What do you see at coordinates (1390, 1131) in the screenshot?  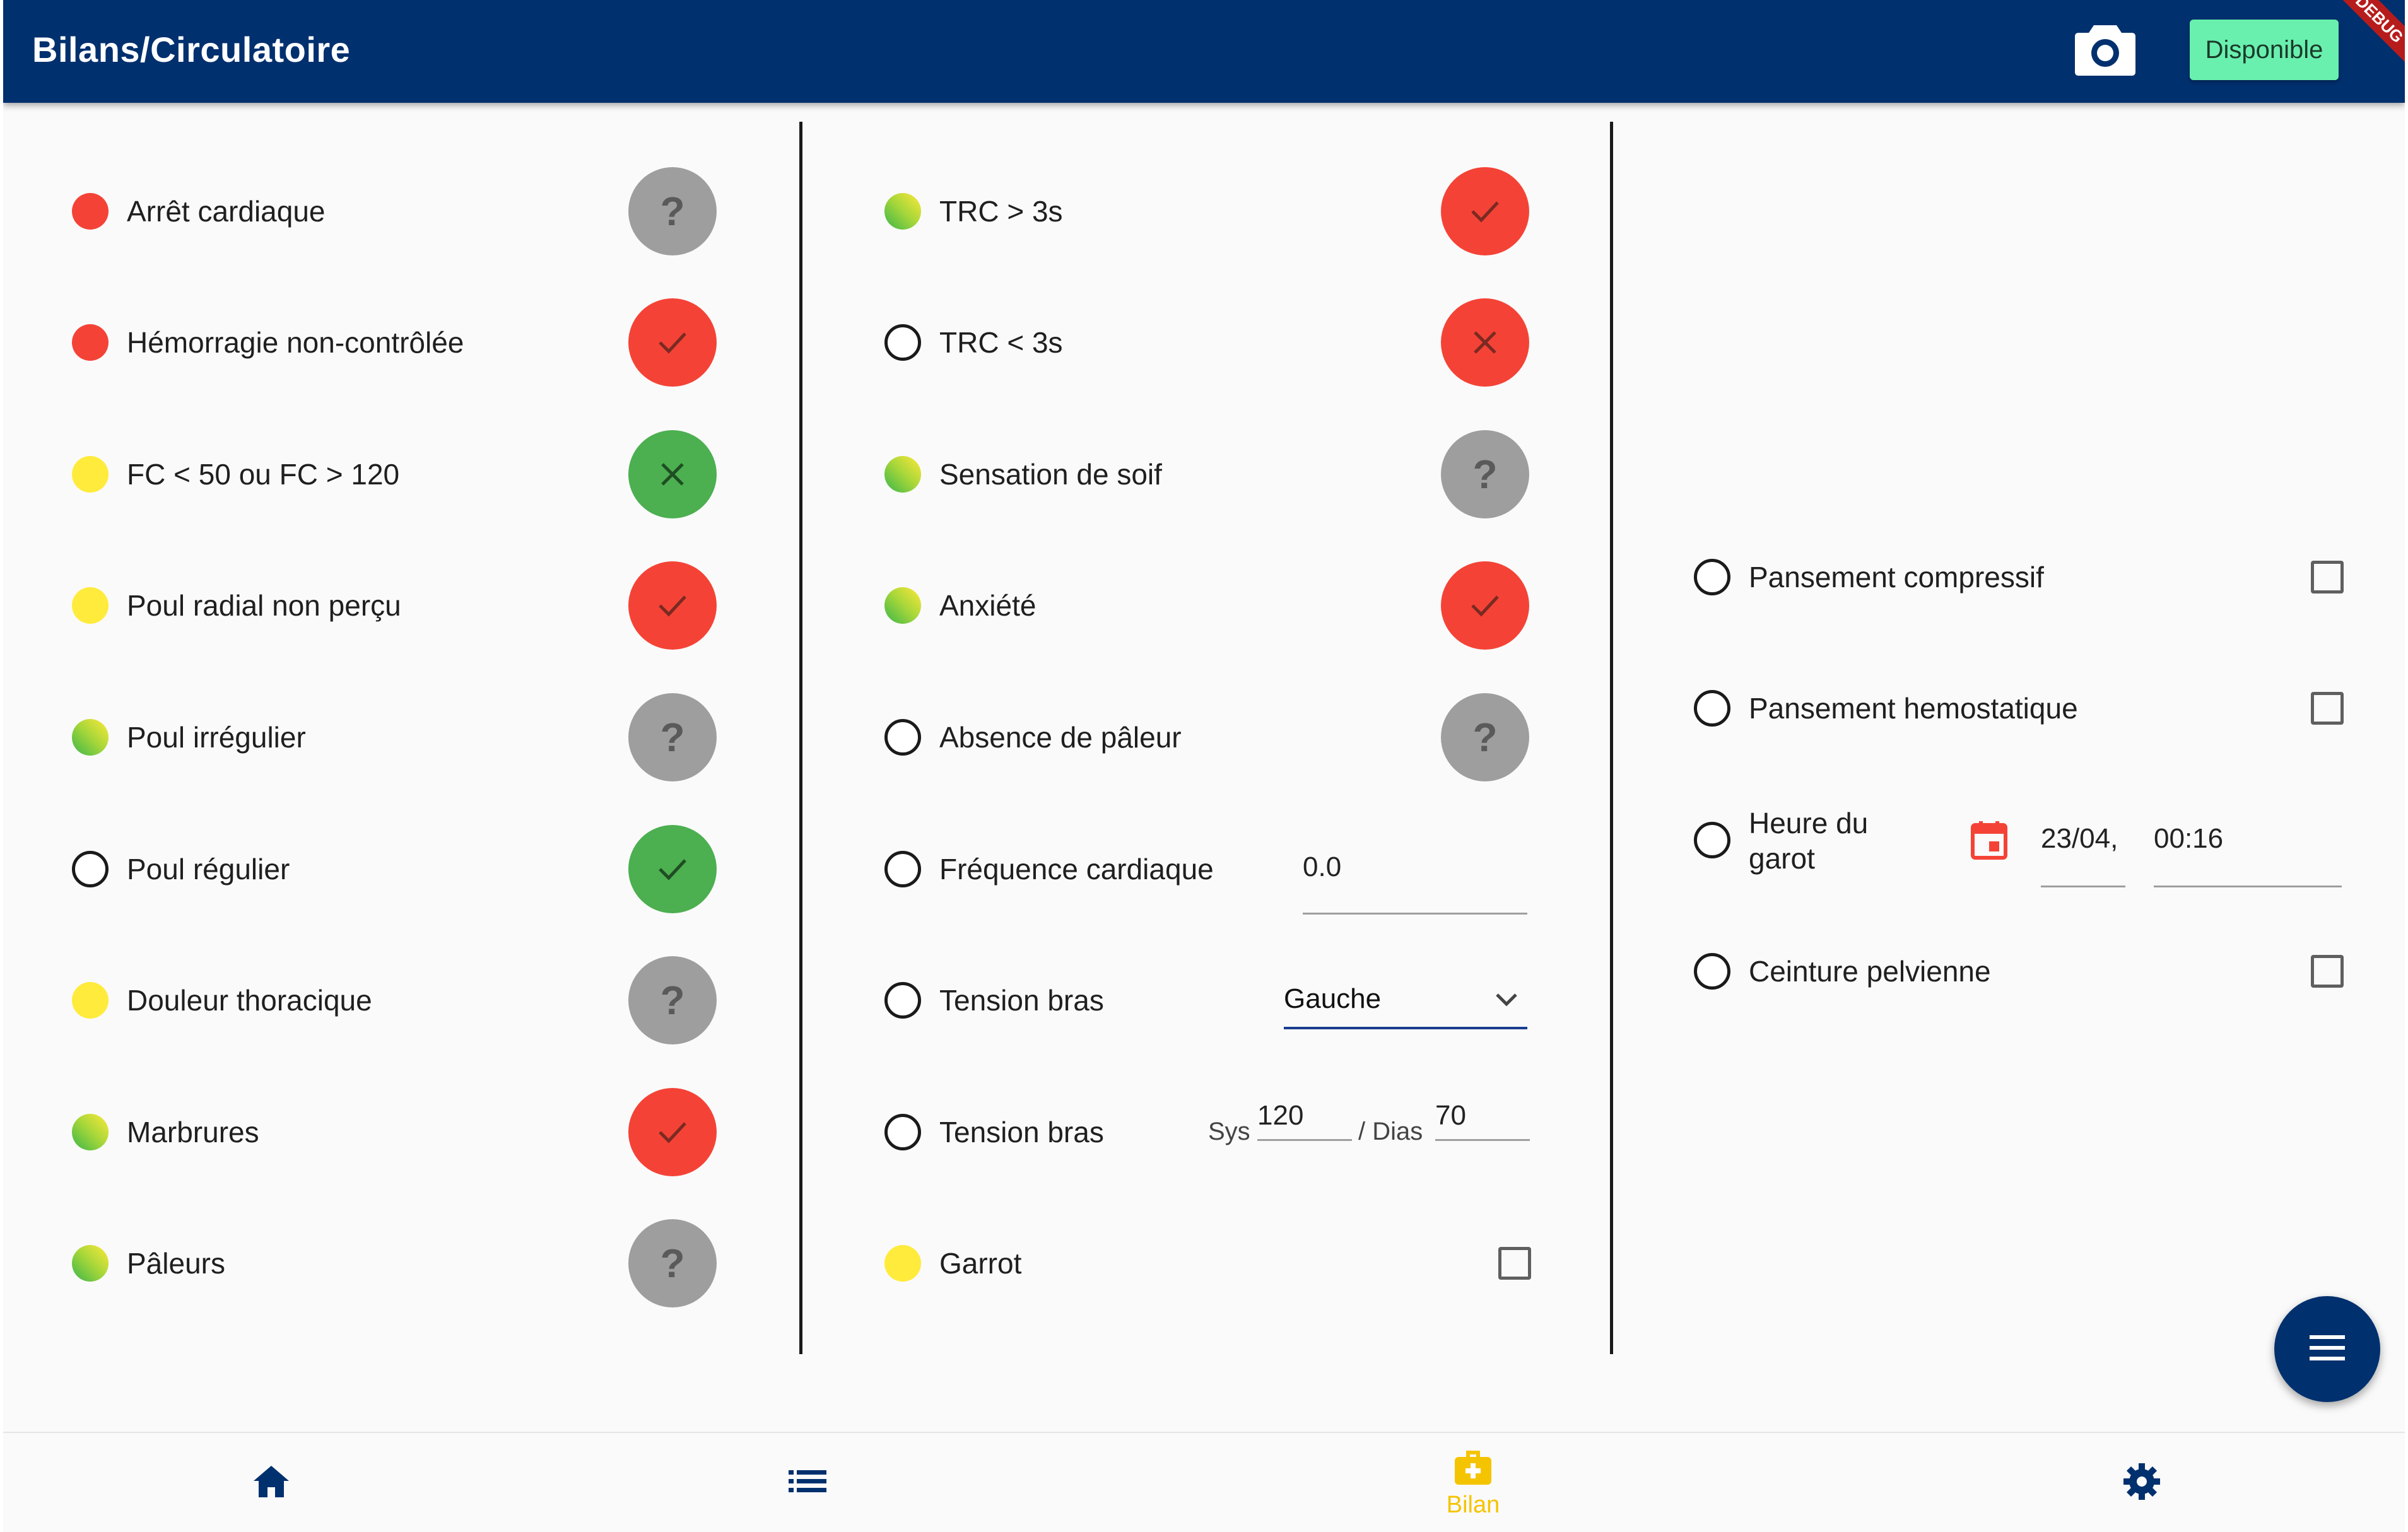 I see `dias-label: / Dias` at bounding box center [1390, 1131].